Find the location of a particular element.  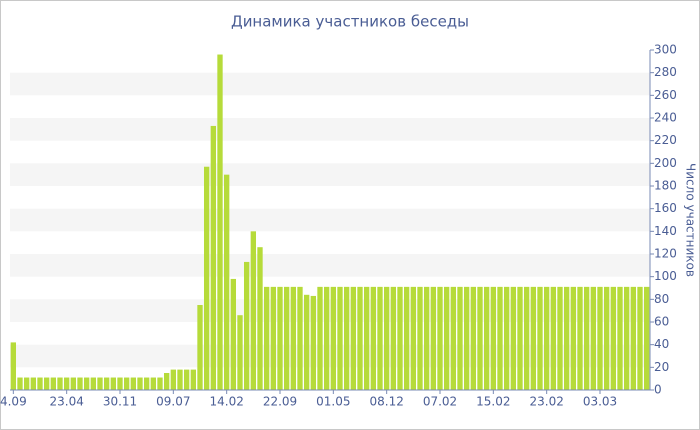

y-tick-label: 140 is located at coordinates (665, 231).